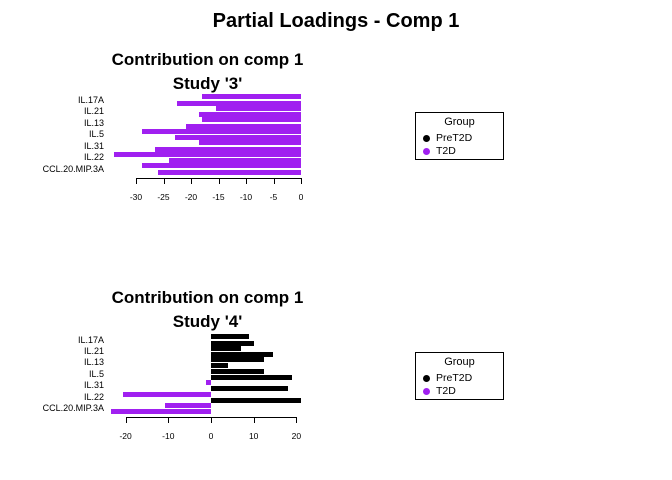  I want to click on x-tick-label: -5, so click(273, 197).